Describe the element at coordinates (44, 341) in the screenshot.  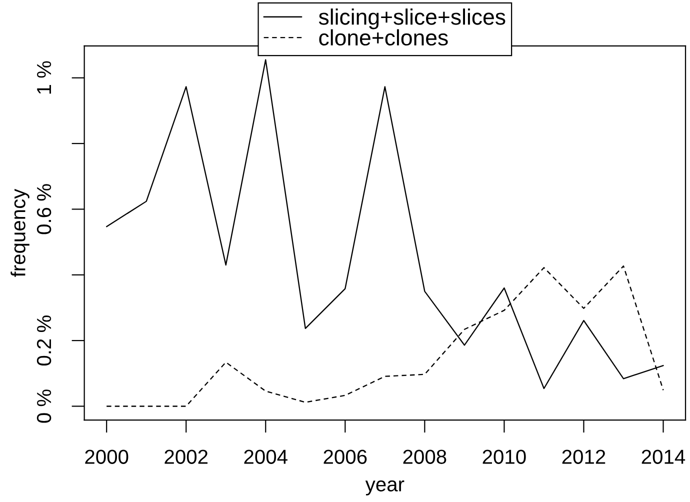
I see `y-tick-label: 0.2 %` at that location.